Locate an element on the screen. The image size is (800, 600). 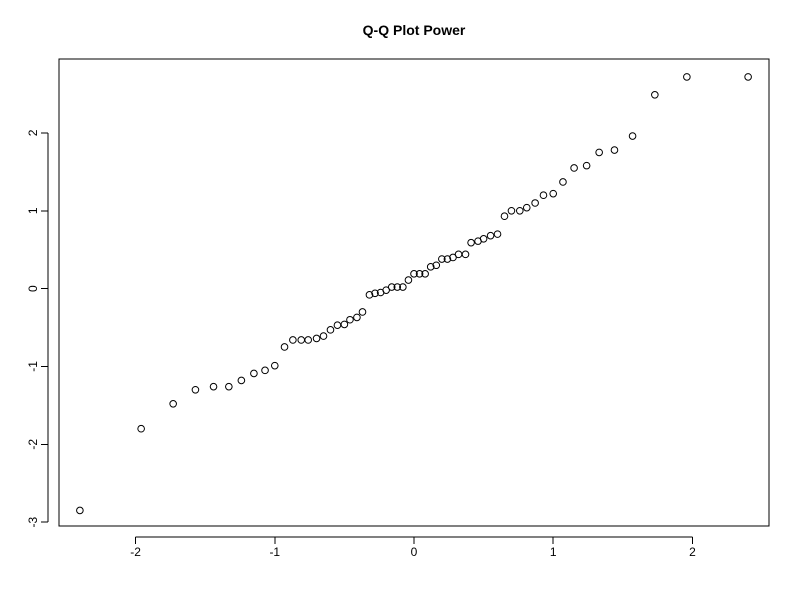
x-tick-label: -1 is located at coordinates (274, 552).